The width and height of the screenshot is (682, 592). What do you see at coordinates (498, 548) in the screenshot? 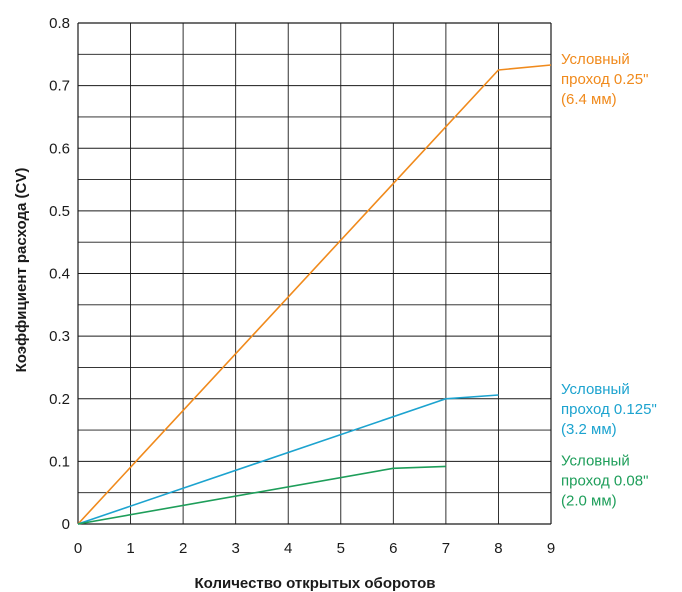
I see `x-tick-label: 8` at bounding box center [498, 548].